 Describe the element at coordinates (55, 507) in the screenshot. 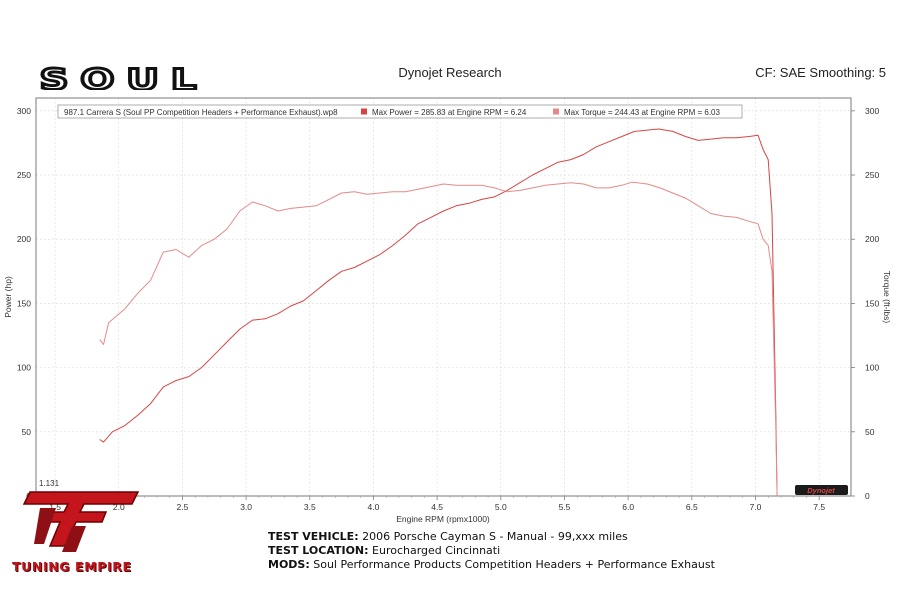

I see `x-tick-label: 1.5` at that location.